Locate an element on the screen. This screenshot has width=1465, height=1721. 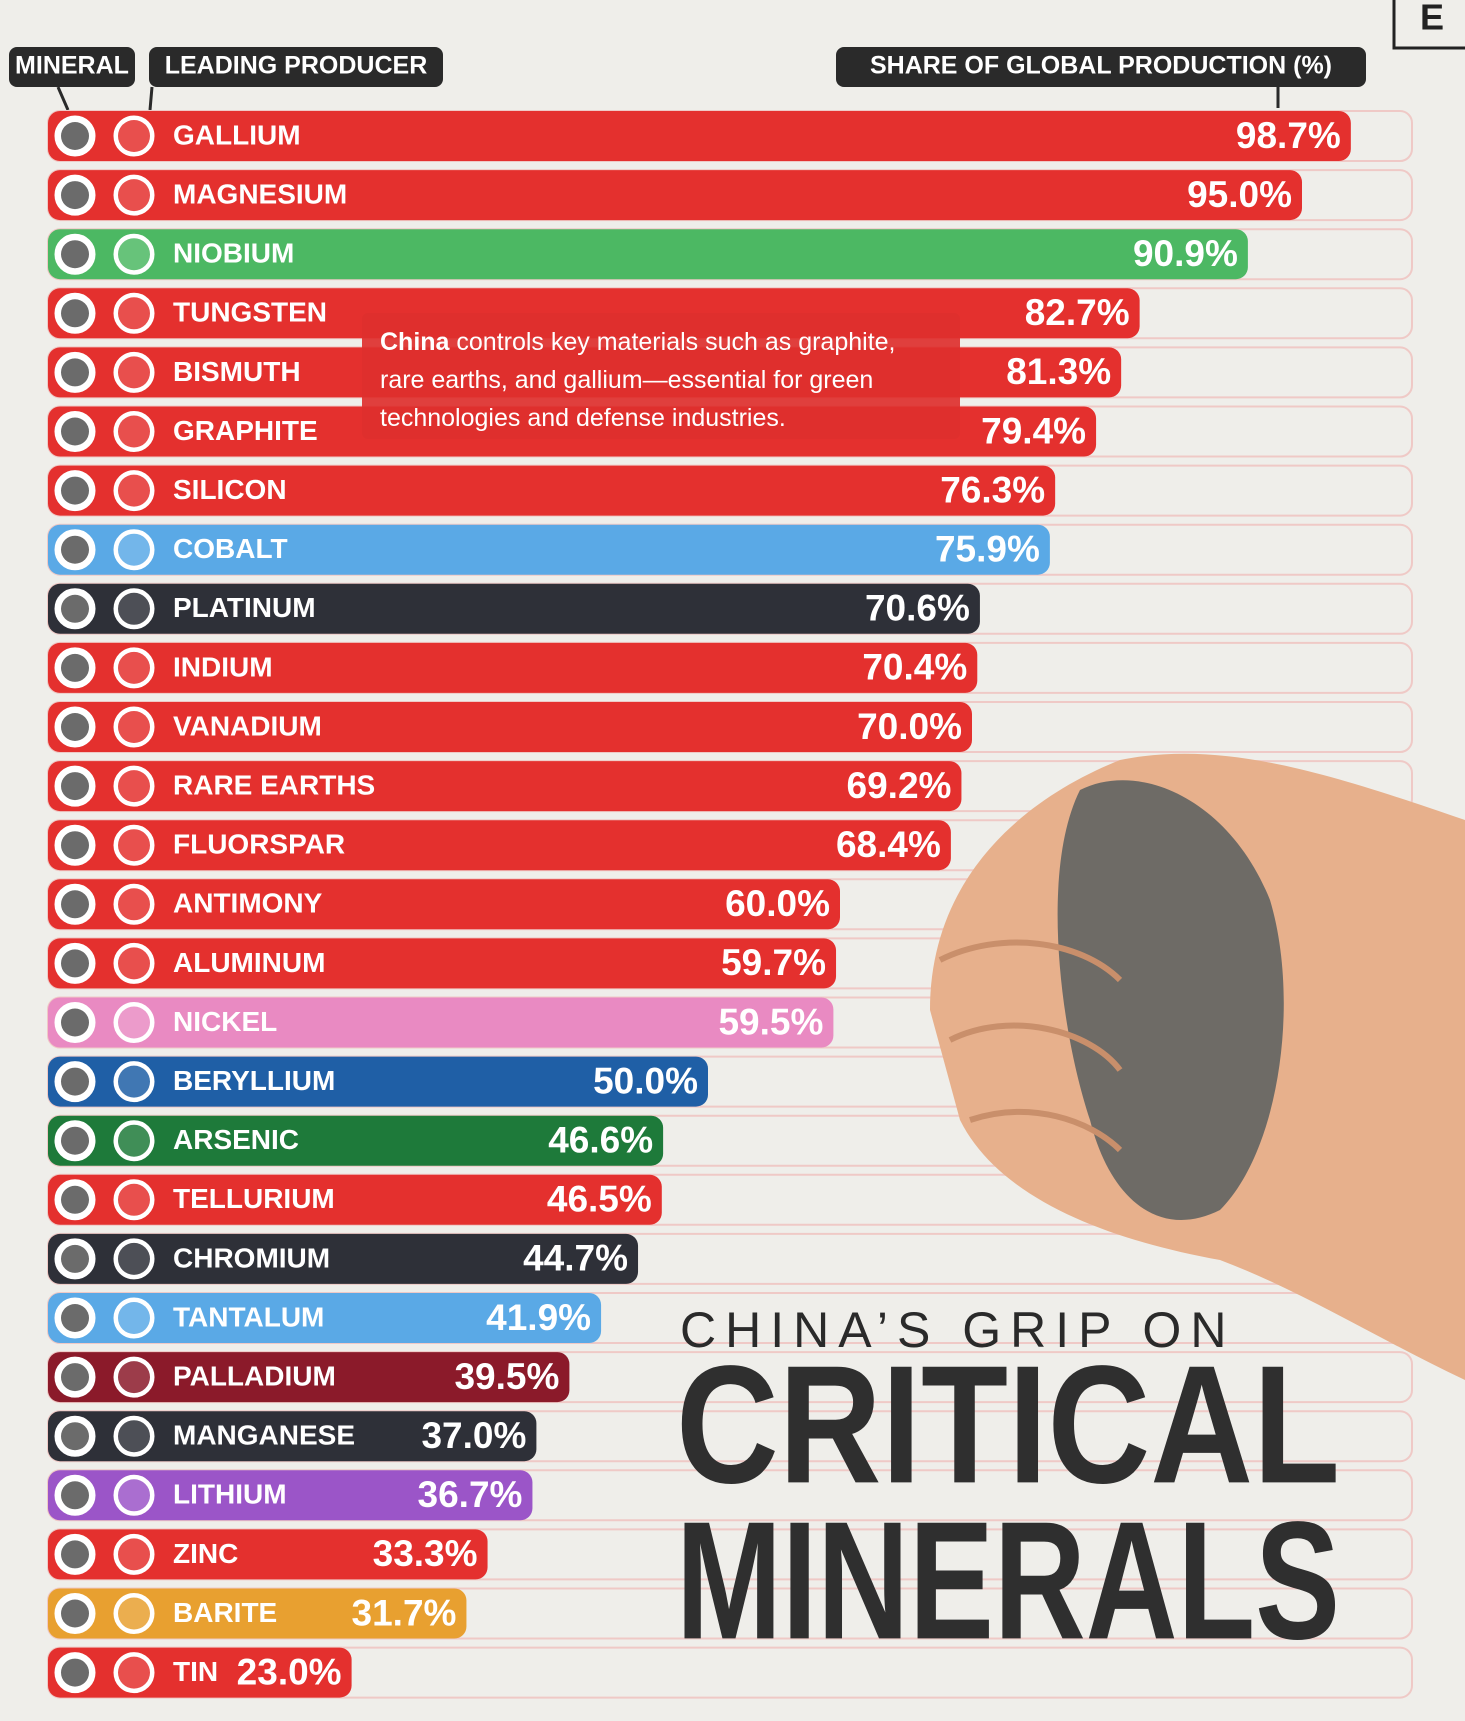
category-label: NICKEL is located at coordinates (225, 1021).